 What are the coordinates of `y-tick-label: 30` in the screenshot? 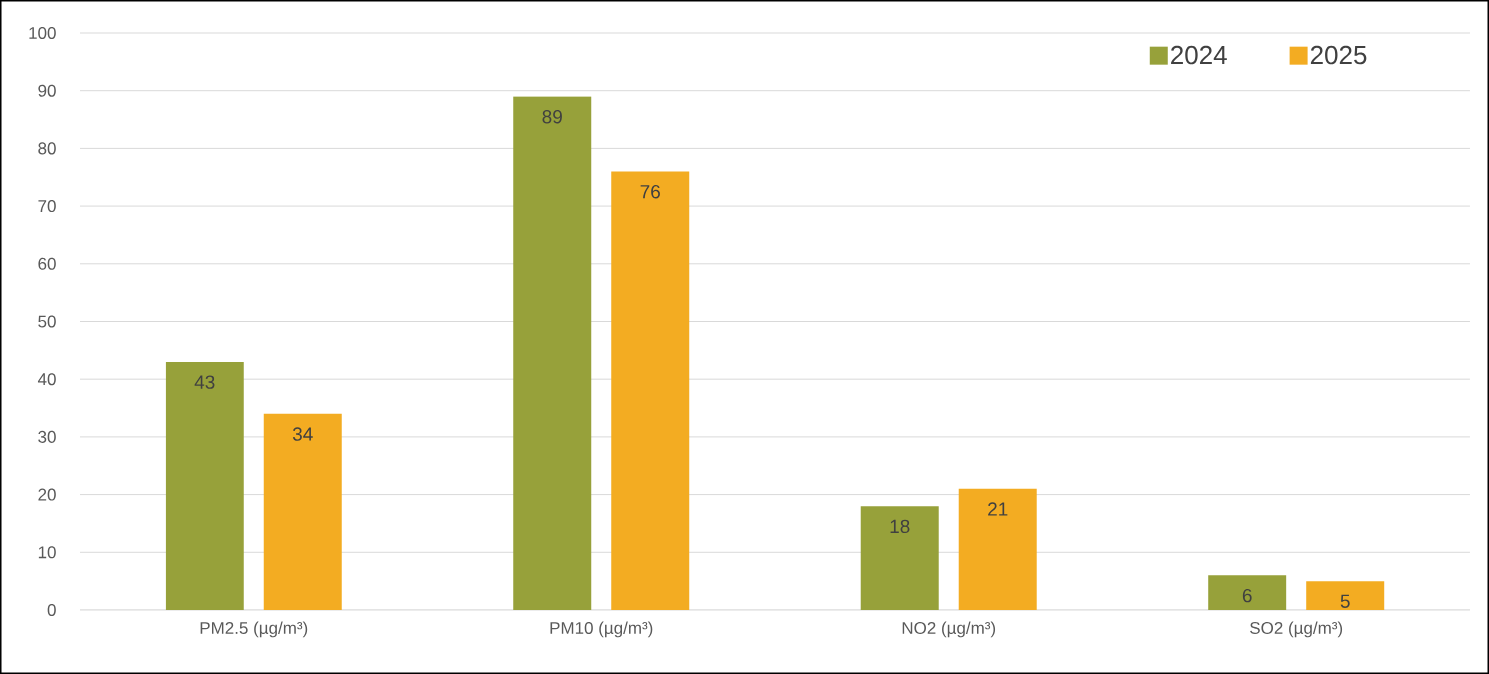 It's located at (47, 436).